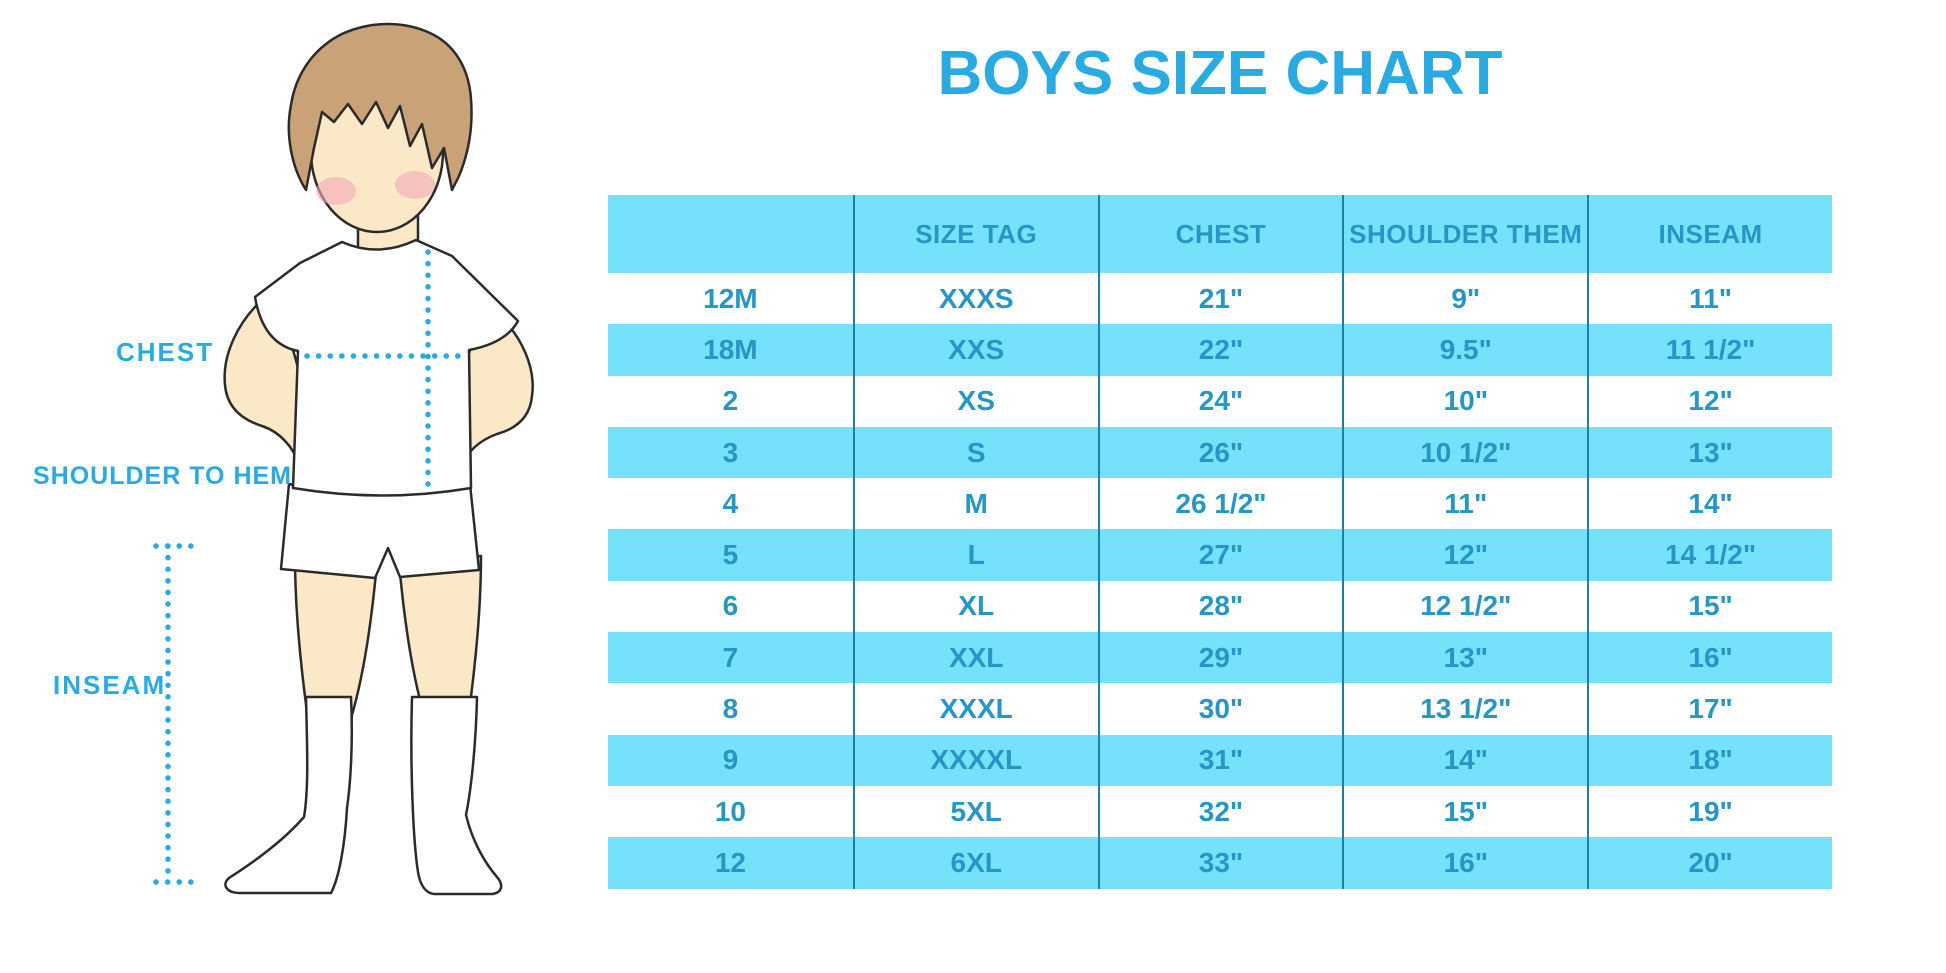 The image size is (1946, 973). I want to click on chest-label: CHEST, so click(165, 352).